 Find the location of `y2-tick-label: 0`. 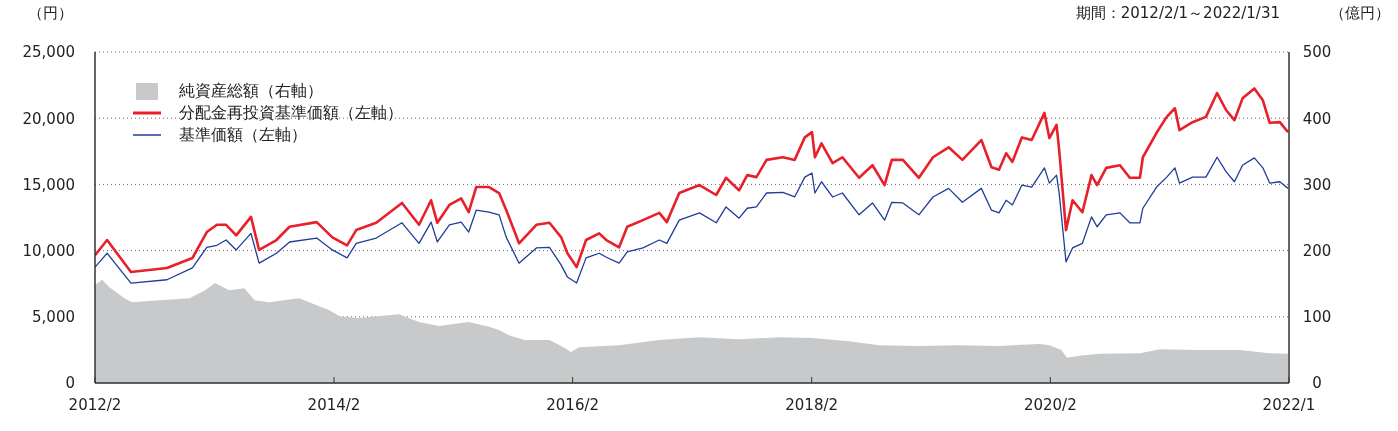

y2-tick-label: 0 is located at coordinates (1317, 383).